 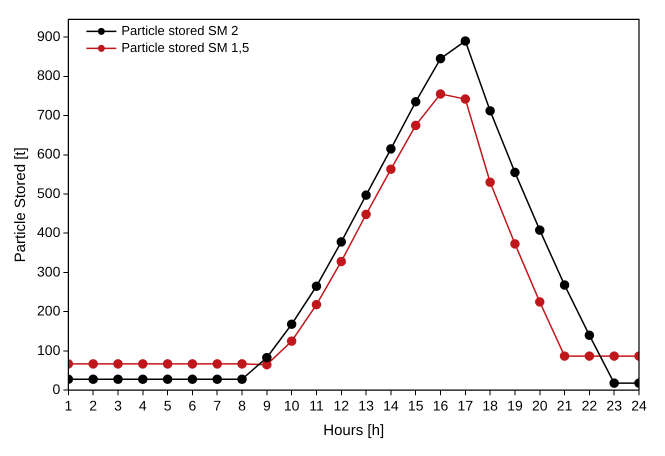 I want to click on y-tick-label: 100, so click(x=49, y=350).